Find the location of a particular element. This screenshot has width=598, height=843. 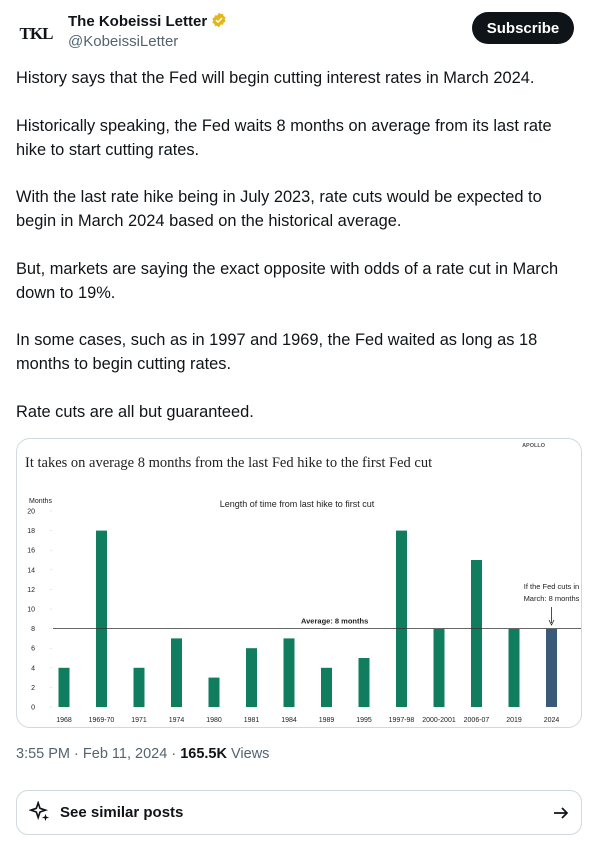

x-tick-label: 2006-07 is located at coordinates (477, 720).